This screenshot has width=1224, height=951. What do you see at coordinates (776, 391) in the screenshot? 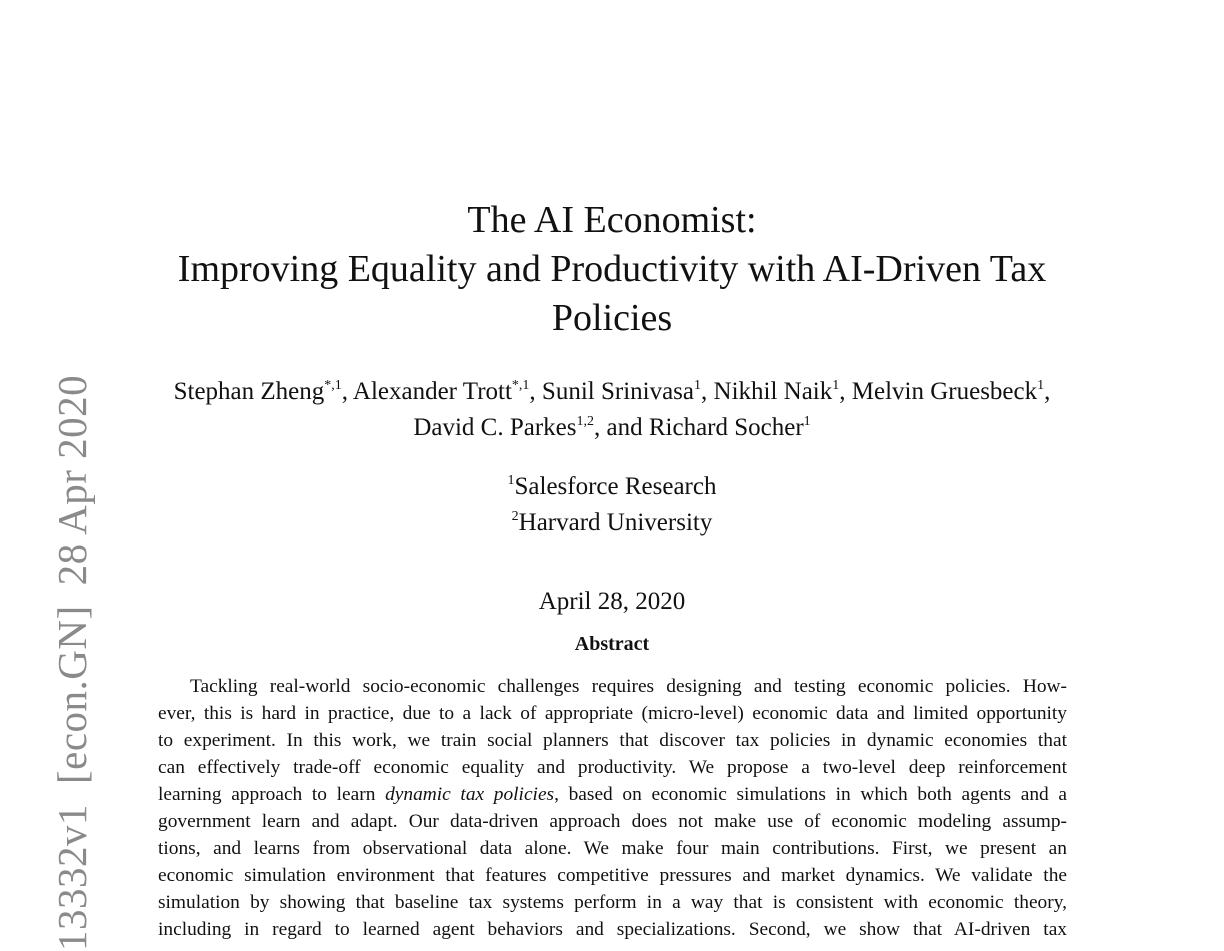
I see `author: Nikhil Naik1` at bounding box center [776, 391].